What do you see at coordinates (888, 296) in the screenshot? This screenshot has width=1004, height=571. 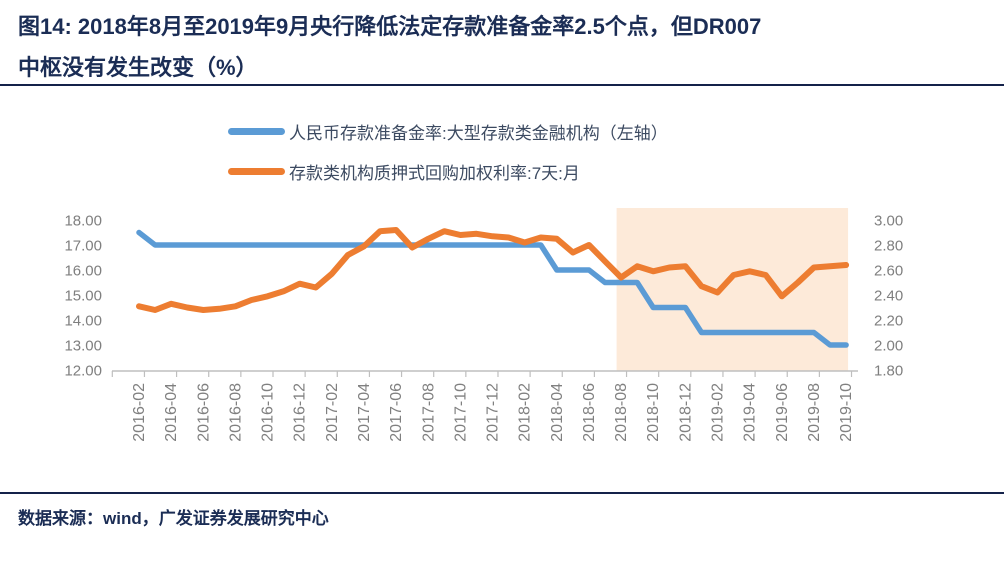 I see `right-axis-tick-label: 2.40` at bounding box center [888, 296].